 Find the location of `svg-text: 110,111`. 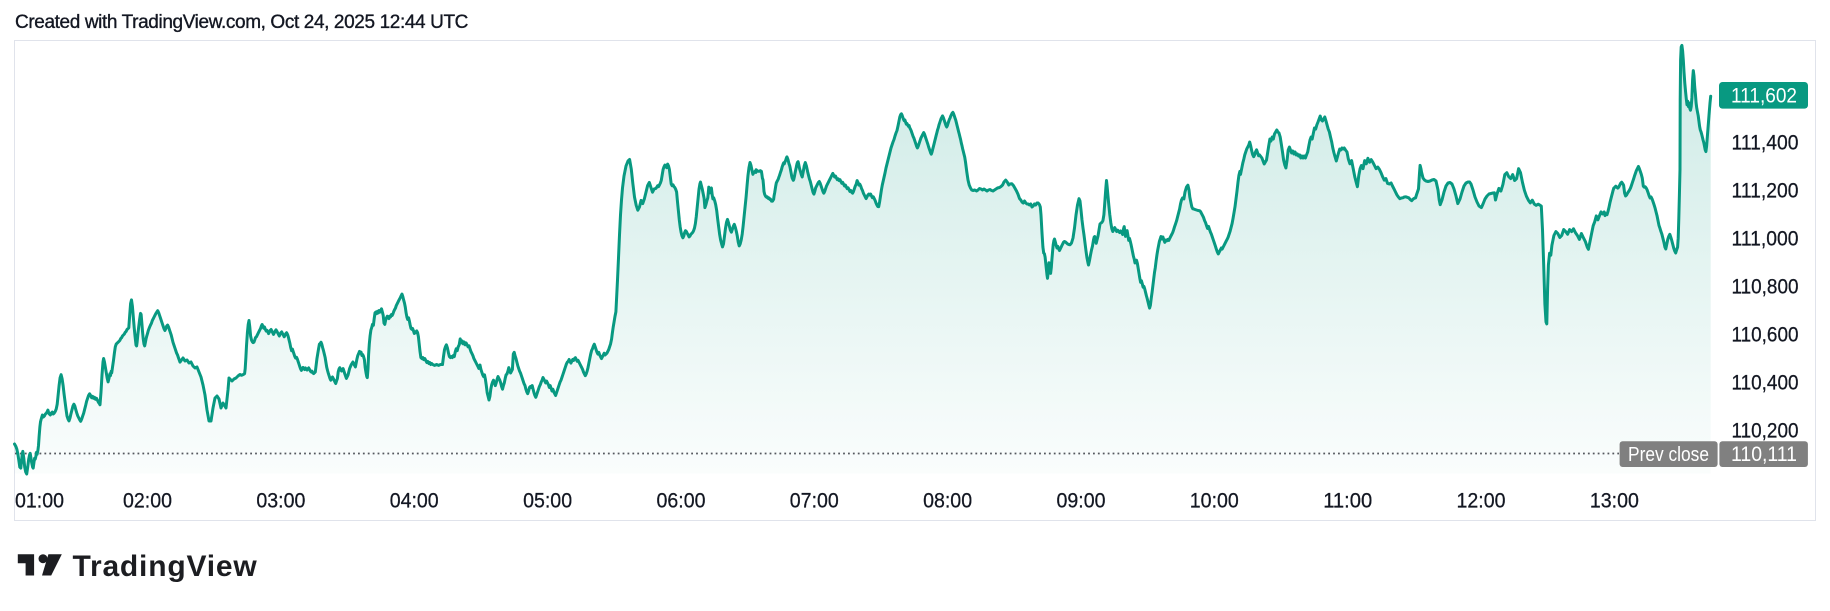

svg-text: 110,111 is located at coordinates (1764, 454).